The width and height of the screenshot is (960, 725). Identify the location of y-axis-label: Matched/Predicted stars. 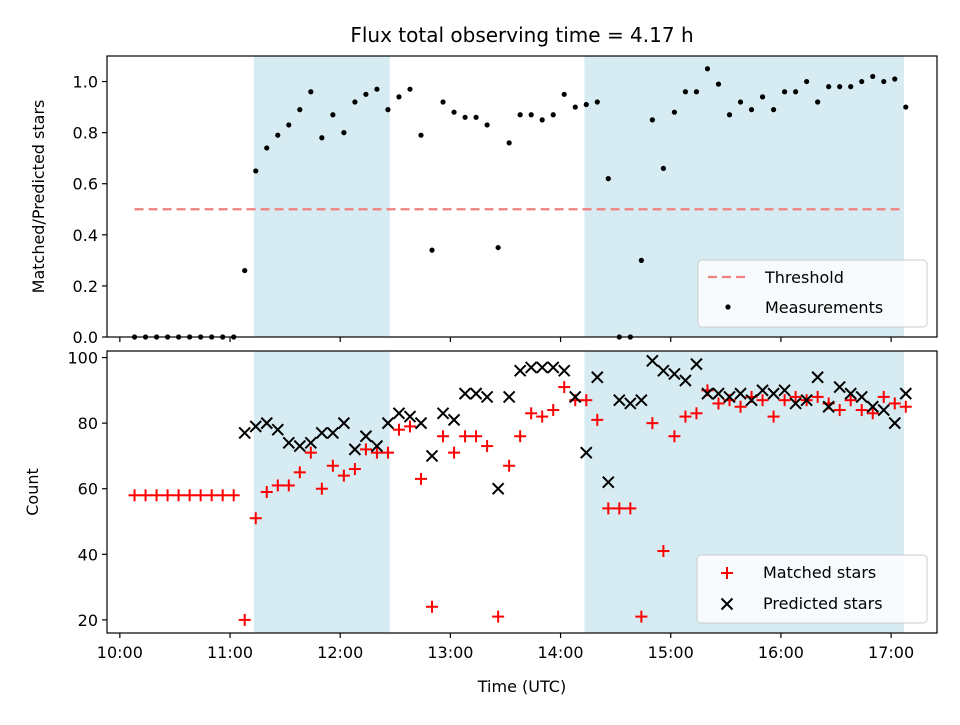
(38, 197).